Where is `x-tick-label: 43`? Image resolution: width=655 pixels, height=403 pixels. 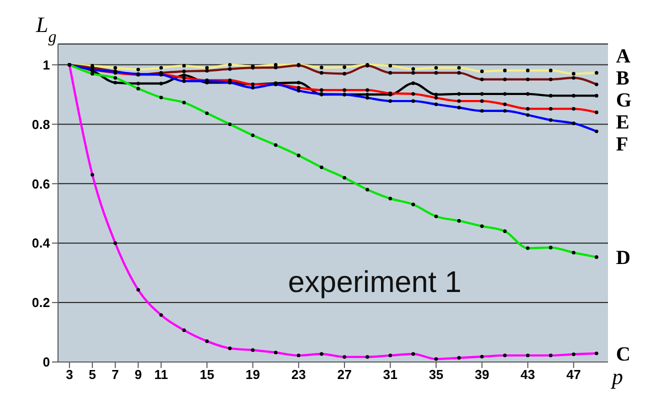 x-tick-label: 43 is located at coordinates (528, 374).